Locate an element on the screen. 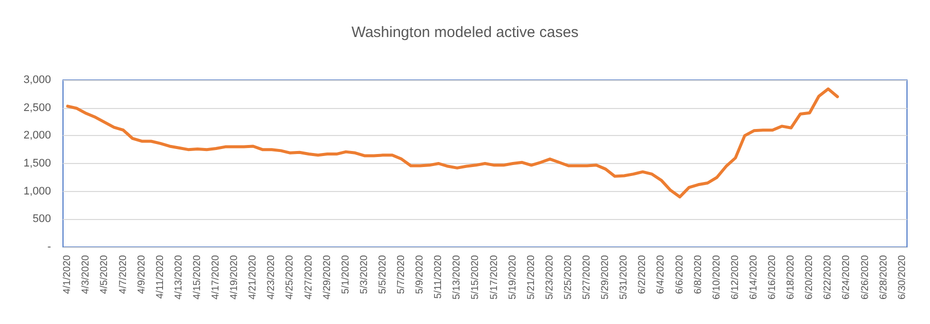 The height and width of the screenshot is (324, 930). x-tick-label: 5/11/2020 is located at coordinates (438, 276).